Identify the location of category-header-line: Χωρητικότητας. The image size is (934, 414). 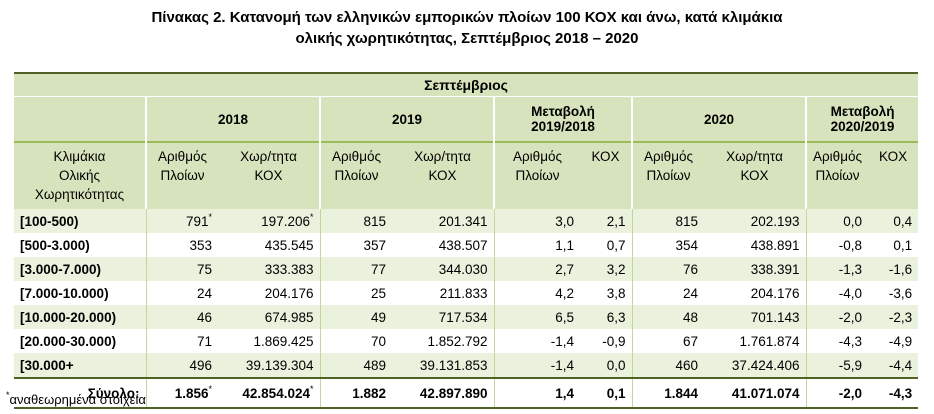
(79, 194).